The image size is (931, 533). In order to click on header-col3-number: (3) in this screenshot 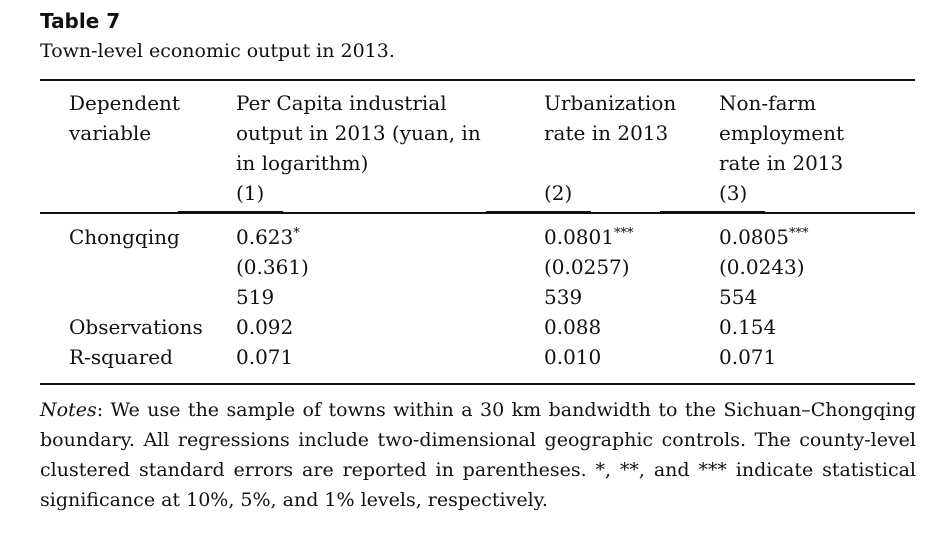, I will do `click(733, 193)`.